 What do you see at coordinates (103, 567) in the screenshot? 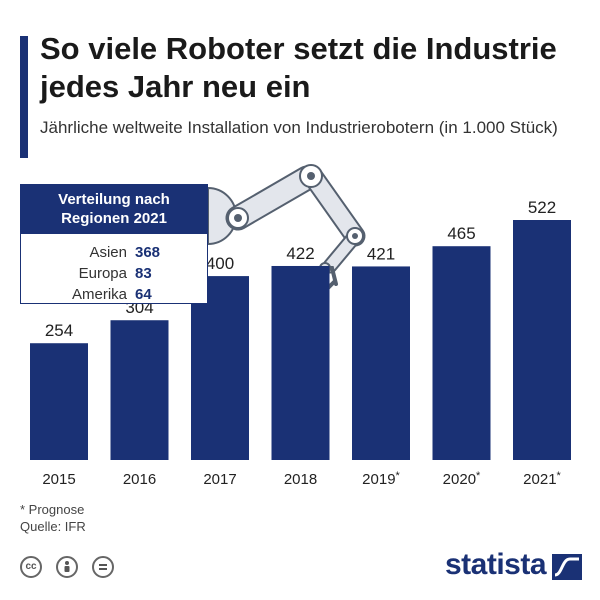
I see `equals-noderivs-icon` at bounding box center [103, 567].